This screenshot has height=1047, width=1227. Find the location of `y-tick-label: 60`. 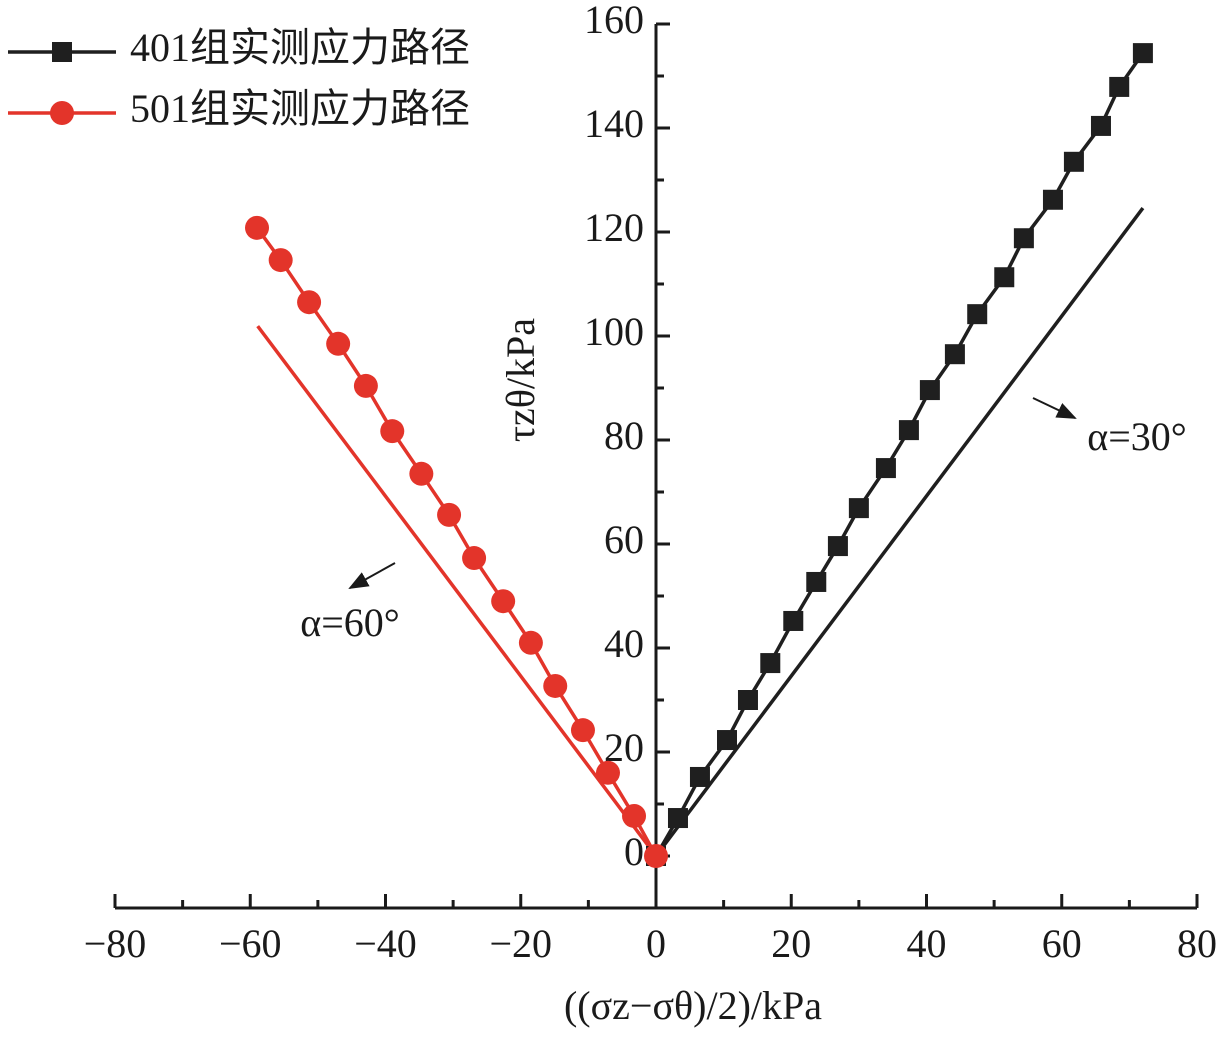

y-tick-label: 60 is located at coordinates (624, 539).